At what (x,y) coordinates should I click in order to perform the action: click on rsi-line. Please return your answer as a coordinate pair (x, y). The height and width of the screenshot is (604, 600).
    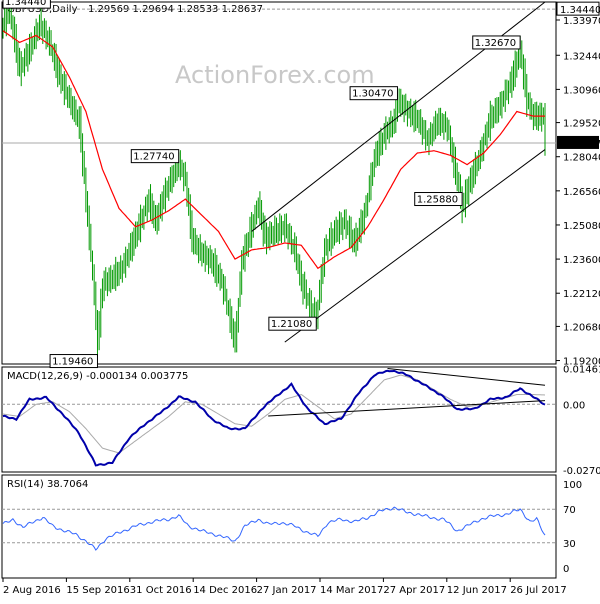
    Looking at the image, I should click on (274, 528).